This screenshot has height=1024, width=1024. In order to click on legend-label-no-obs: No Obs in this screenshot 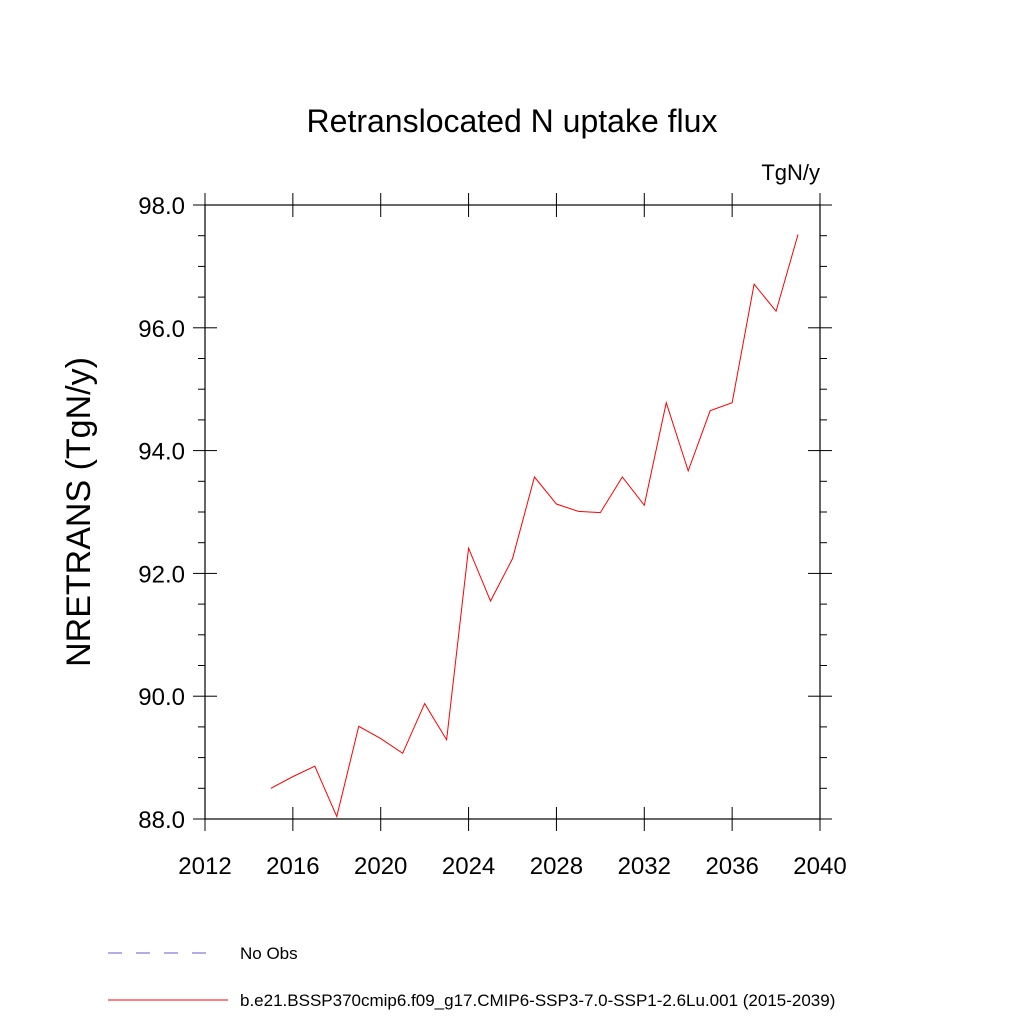, I will do `click(269, 953)`.